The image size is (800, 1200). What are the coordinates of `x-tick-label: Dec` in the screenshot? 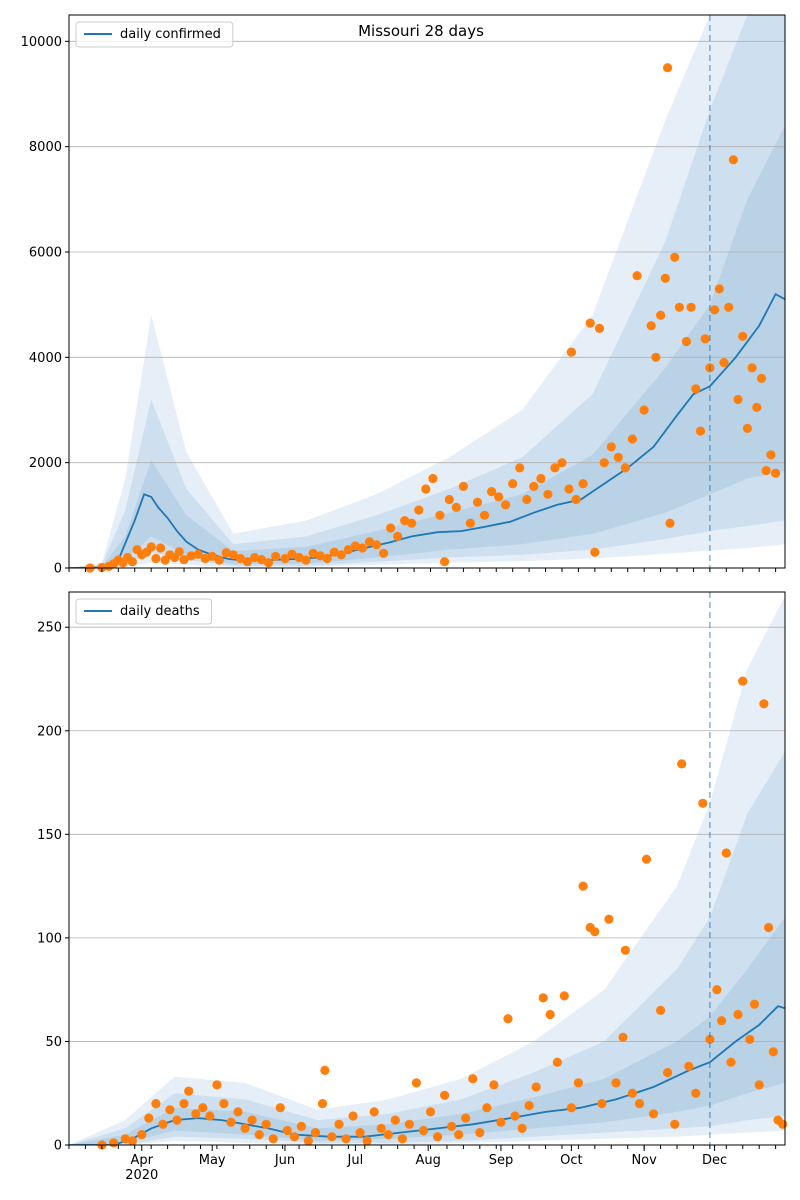 It's located at (714, 1160).